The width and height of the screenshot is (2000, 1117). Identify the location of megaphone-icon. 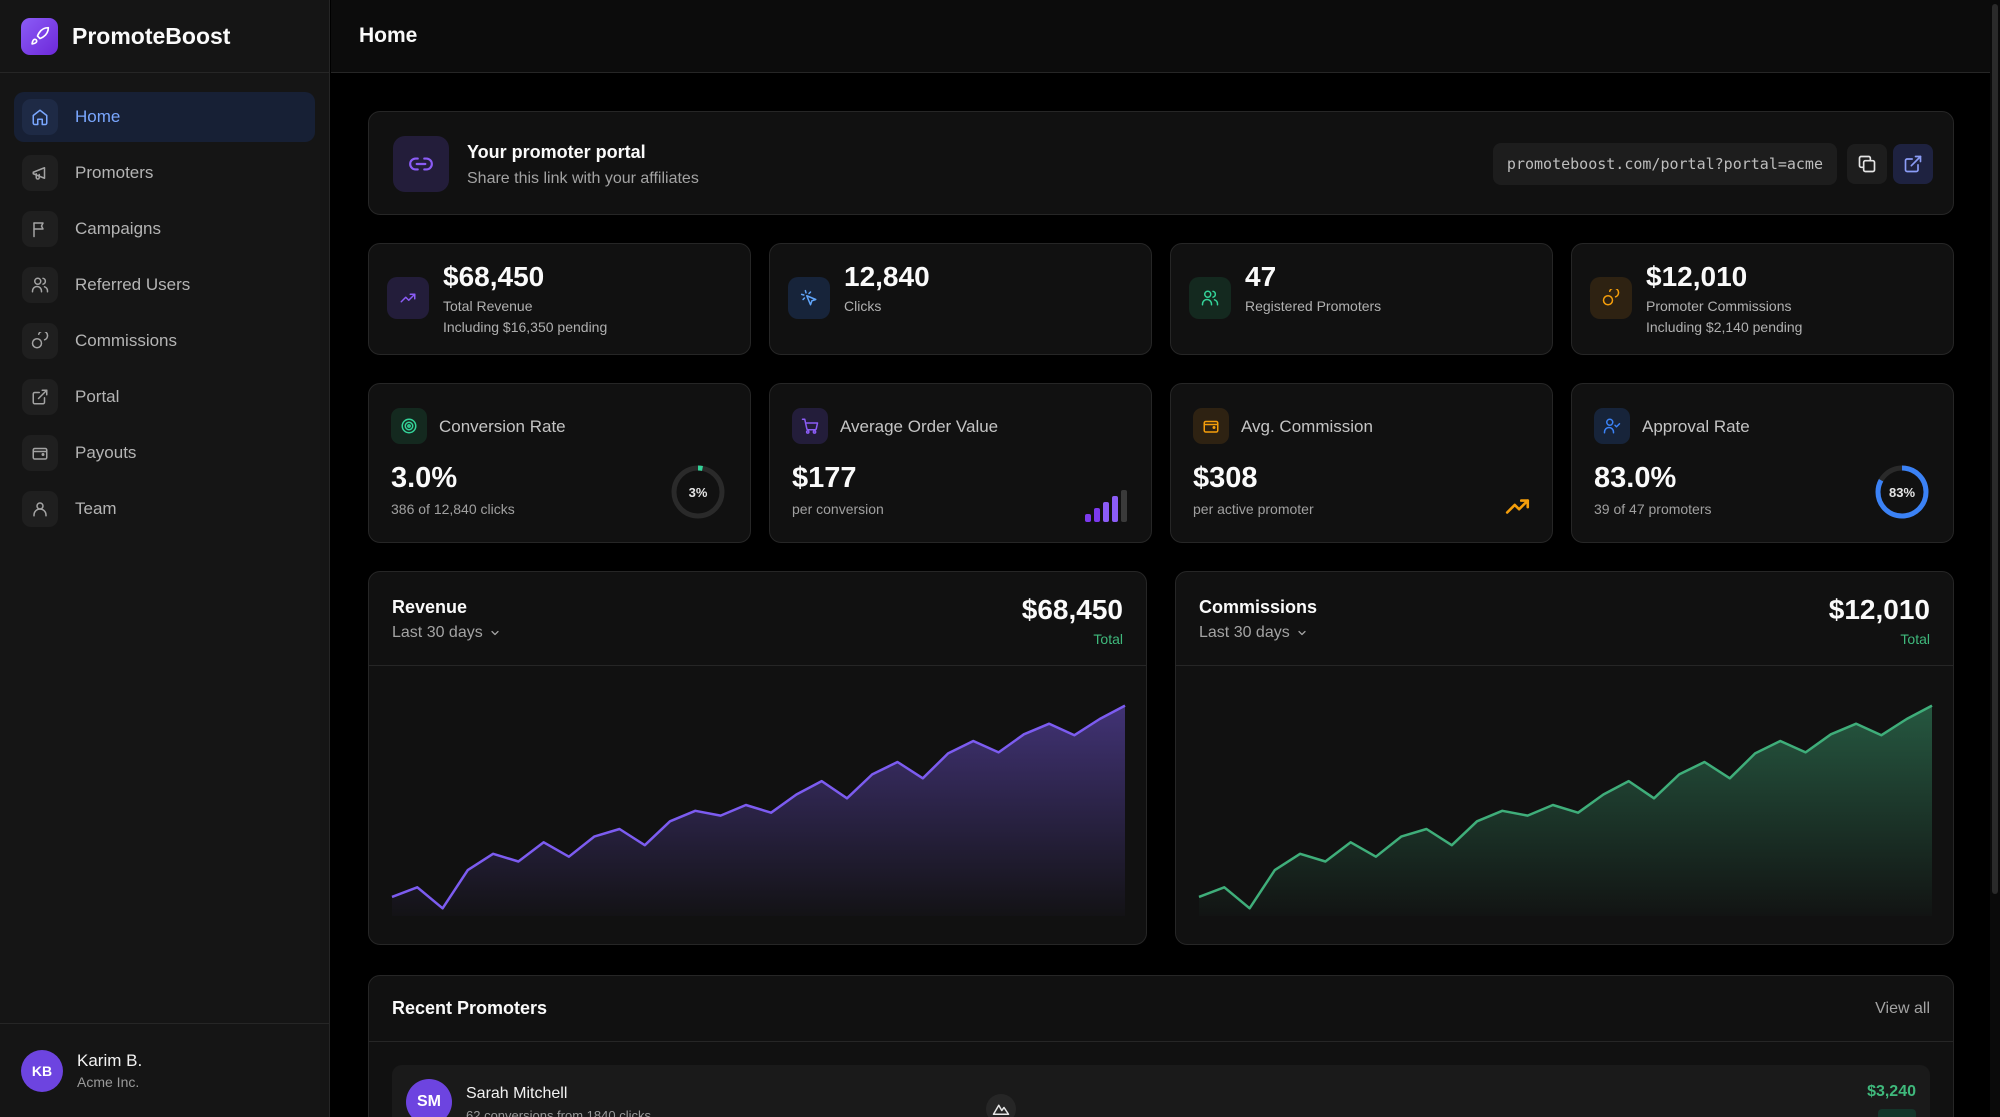
(40, 173).